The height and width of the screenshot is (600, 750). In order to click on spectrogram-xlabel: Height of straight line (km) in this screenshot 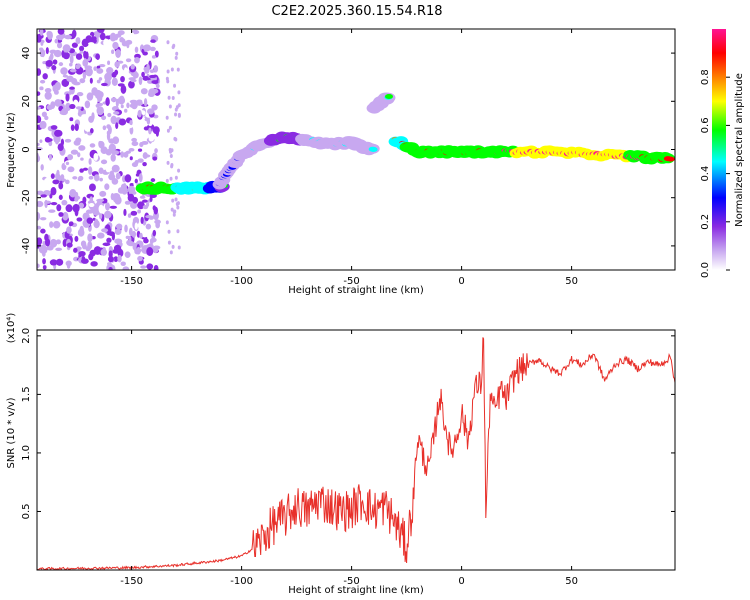, I will do `click(356, 290)`.